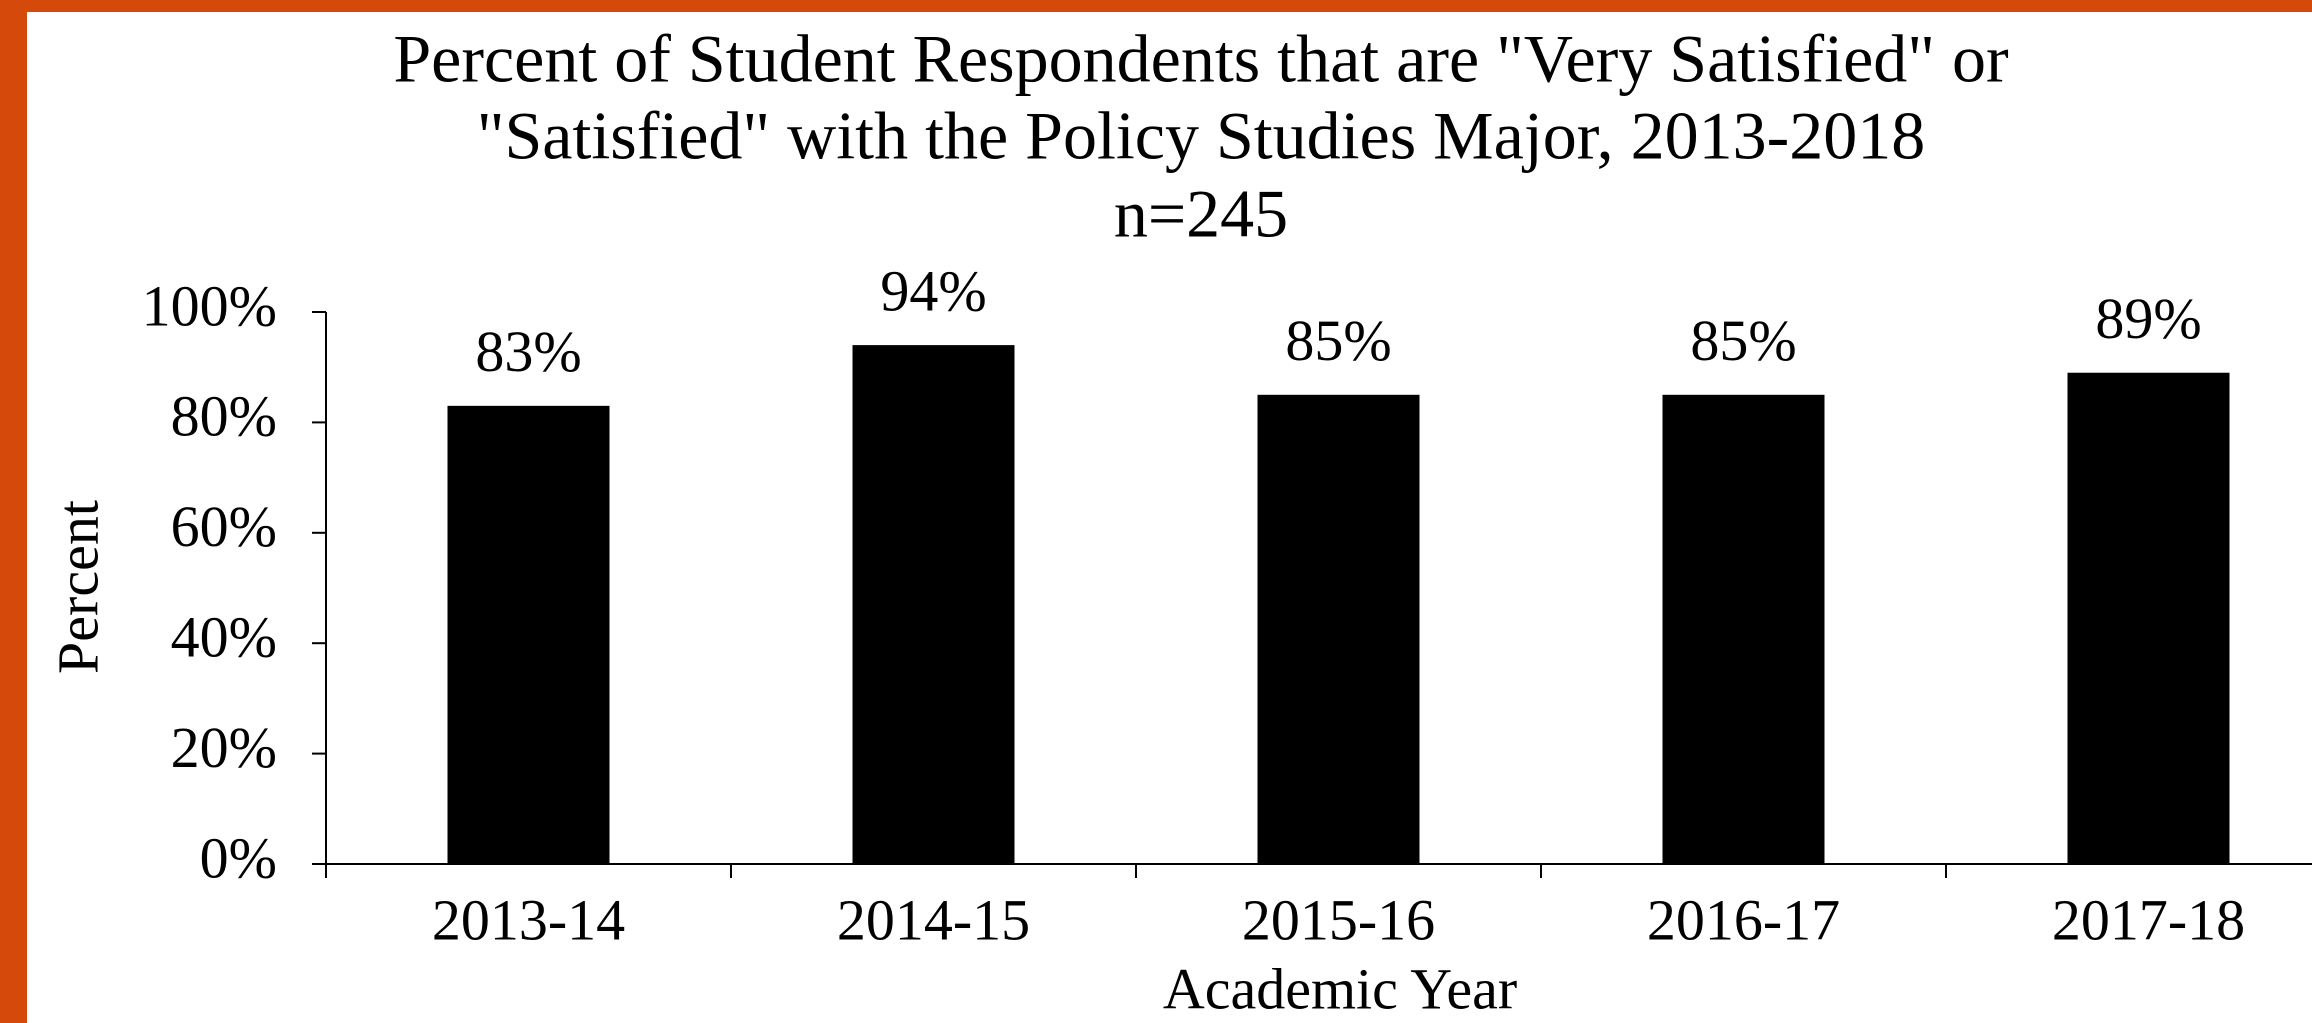 The height and width of the screenshot is (1023, 2312). I want to click on x-tick-label: 2014-15, so click(933, 919).